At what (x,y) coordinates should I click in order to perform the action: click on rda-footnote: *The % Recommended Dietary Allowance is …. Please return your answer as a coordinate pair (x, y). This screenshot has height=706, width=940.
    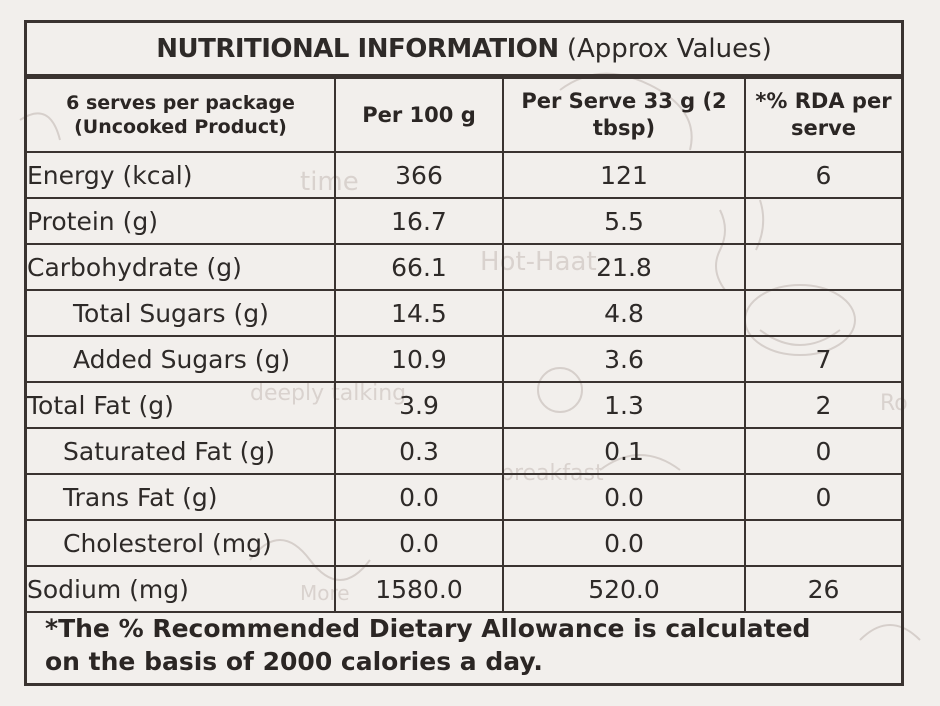
    Looking at the image, I should click on (464, 643).